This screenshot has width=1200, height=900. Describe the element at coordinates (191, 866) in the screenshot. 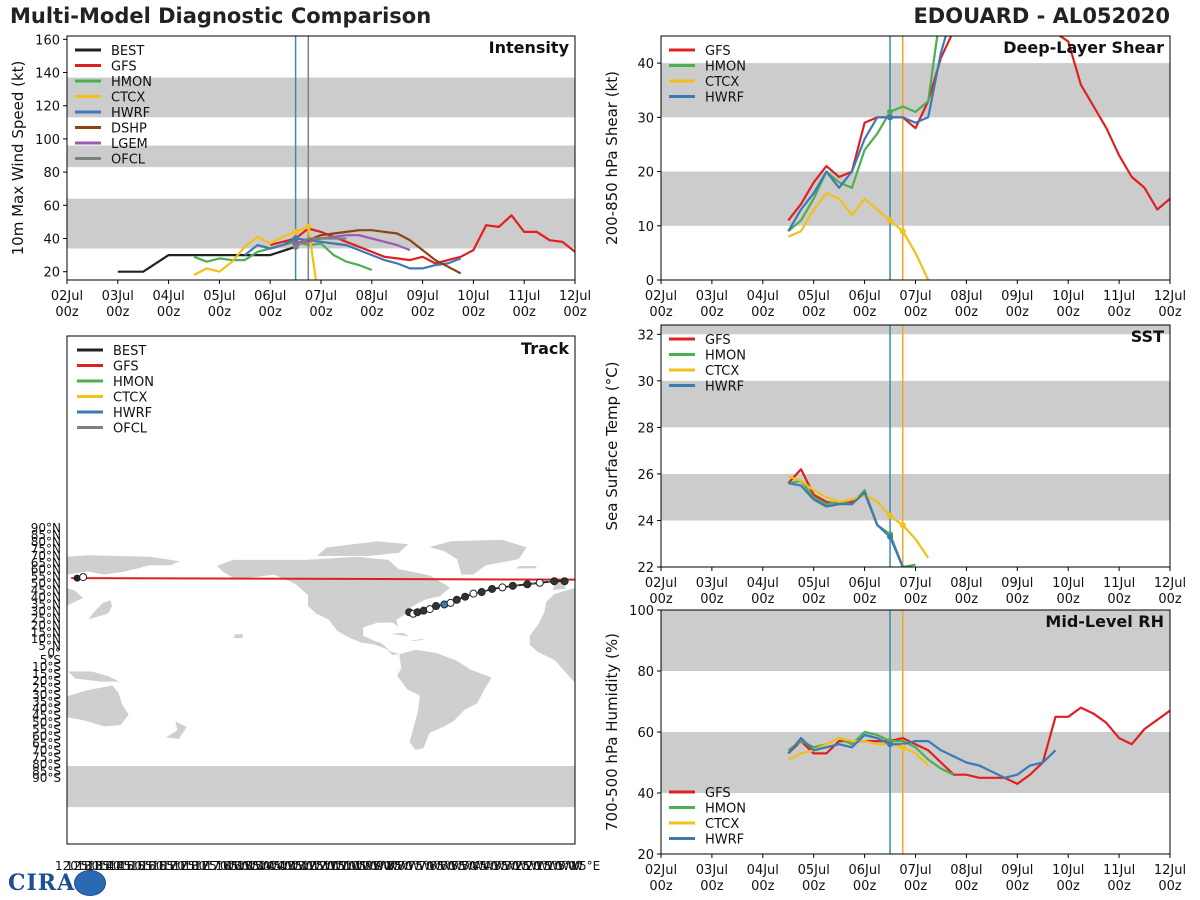

I see `track-lon-label: 175°E` at that location.